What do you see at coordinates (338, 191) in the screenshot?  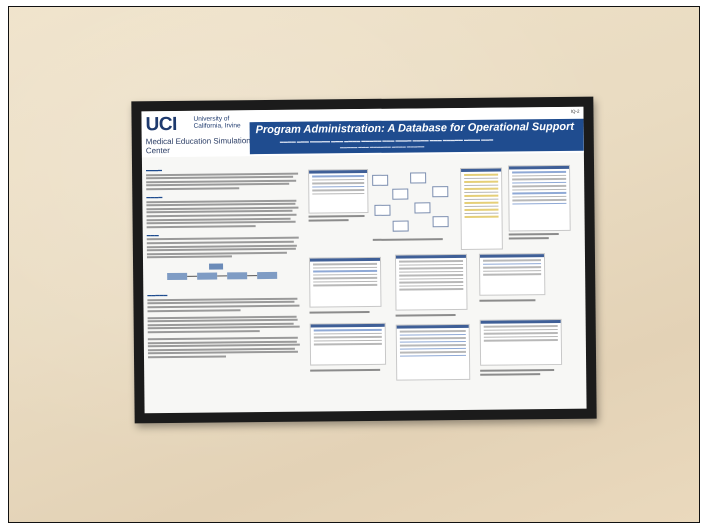 I see `screenshot-figure` at bounding box center [338, 191].